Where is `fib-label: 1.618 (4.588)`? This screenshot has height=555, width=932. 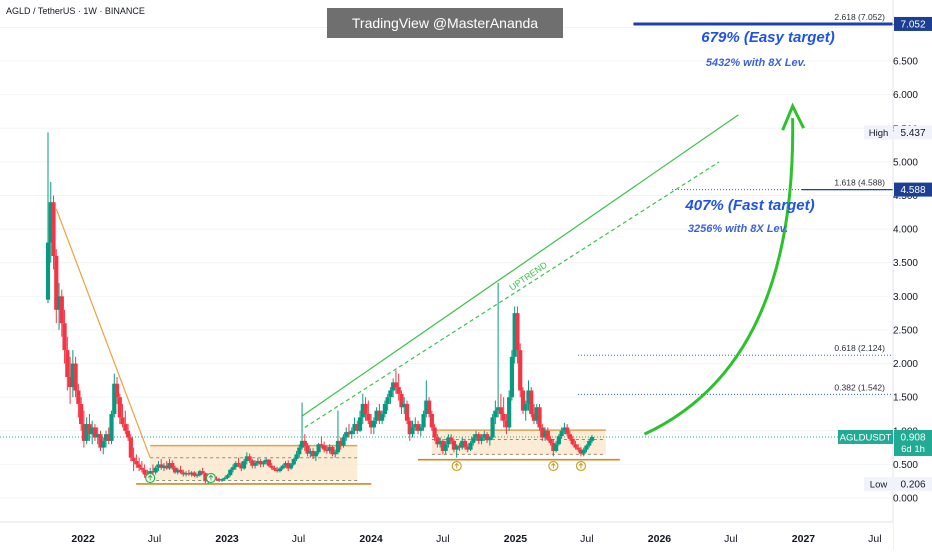 fib-label: 1.618 (4.588) is located at coordinates (859, 183).